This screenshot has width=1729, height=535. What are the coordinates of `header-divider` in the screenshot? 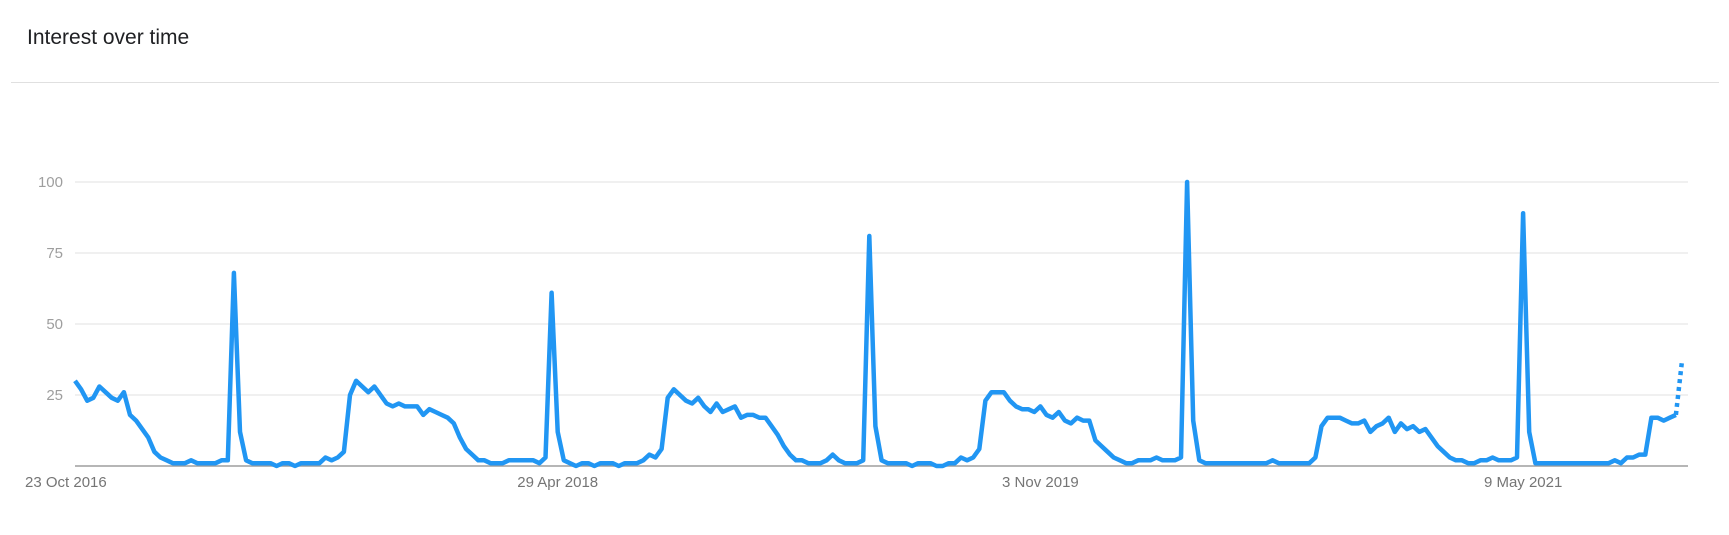 It's located at (865, 82).